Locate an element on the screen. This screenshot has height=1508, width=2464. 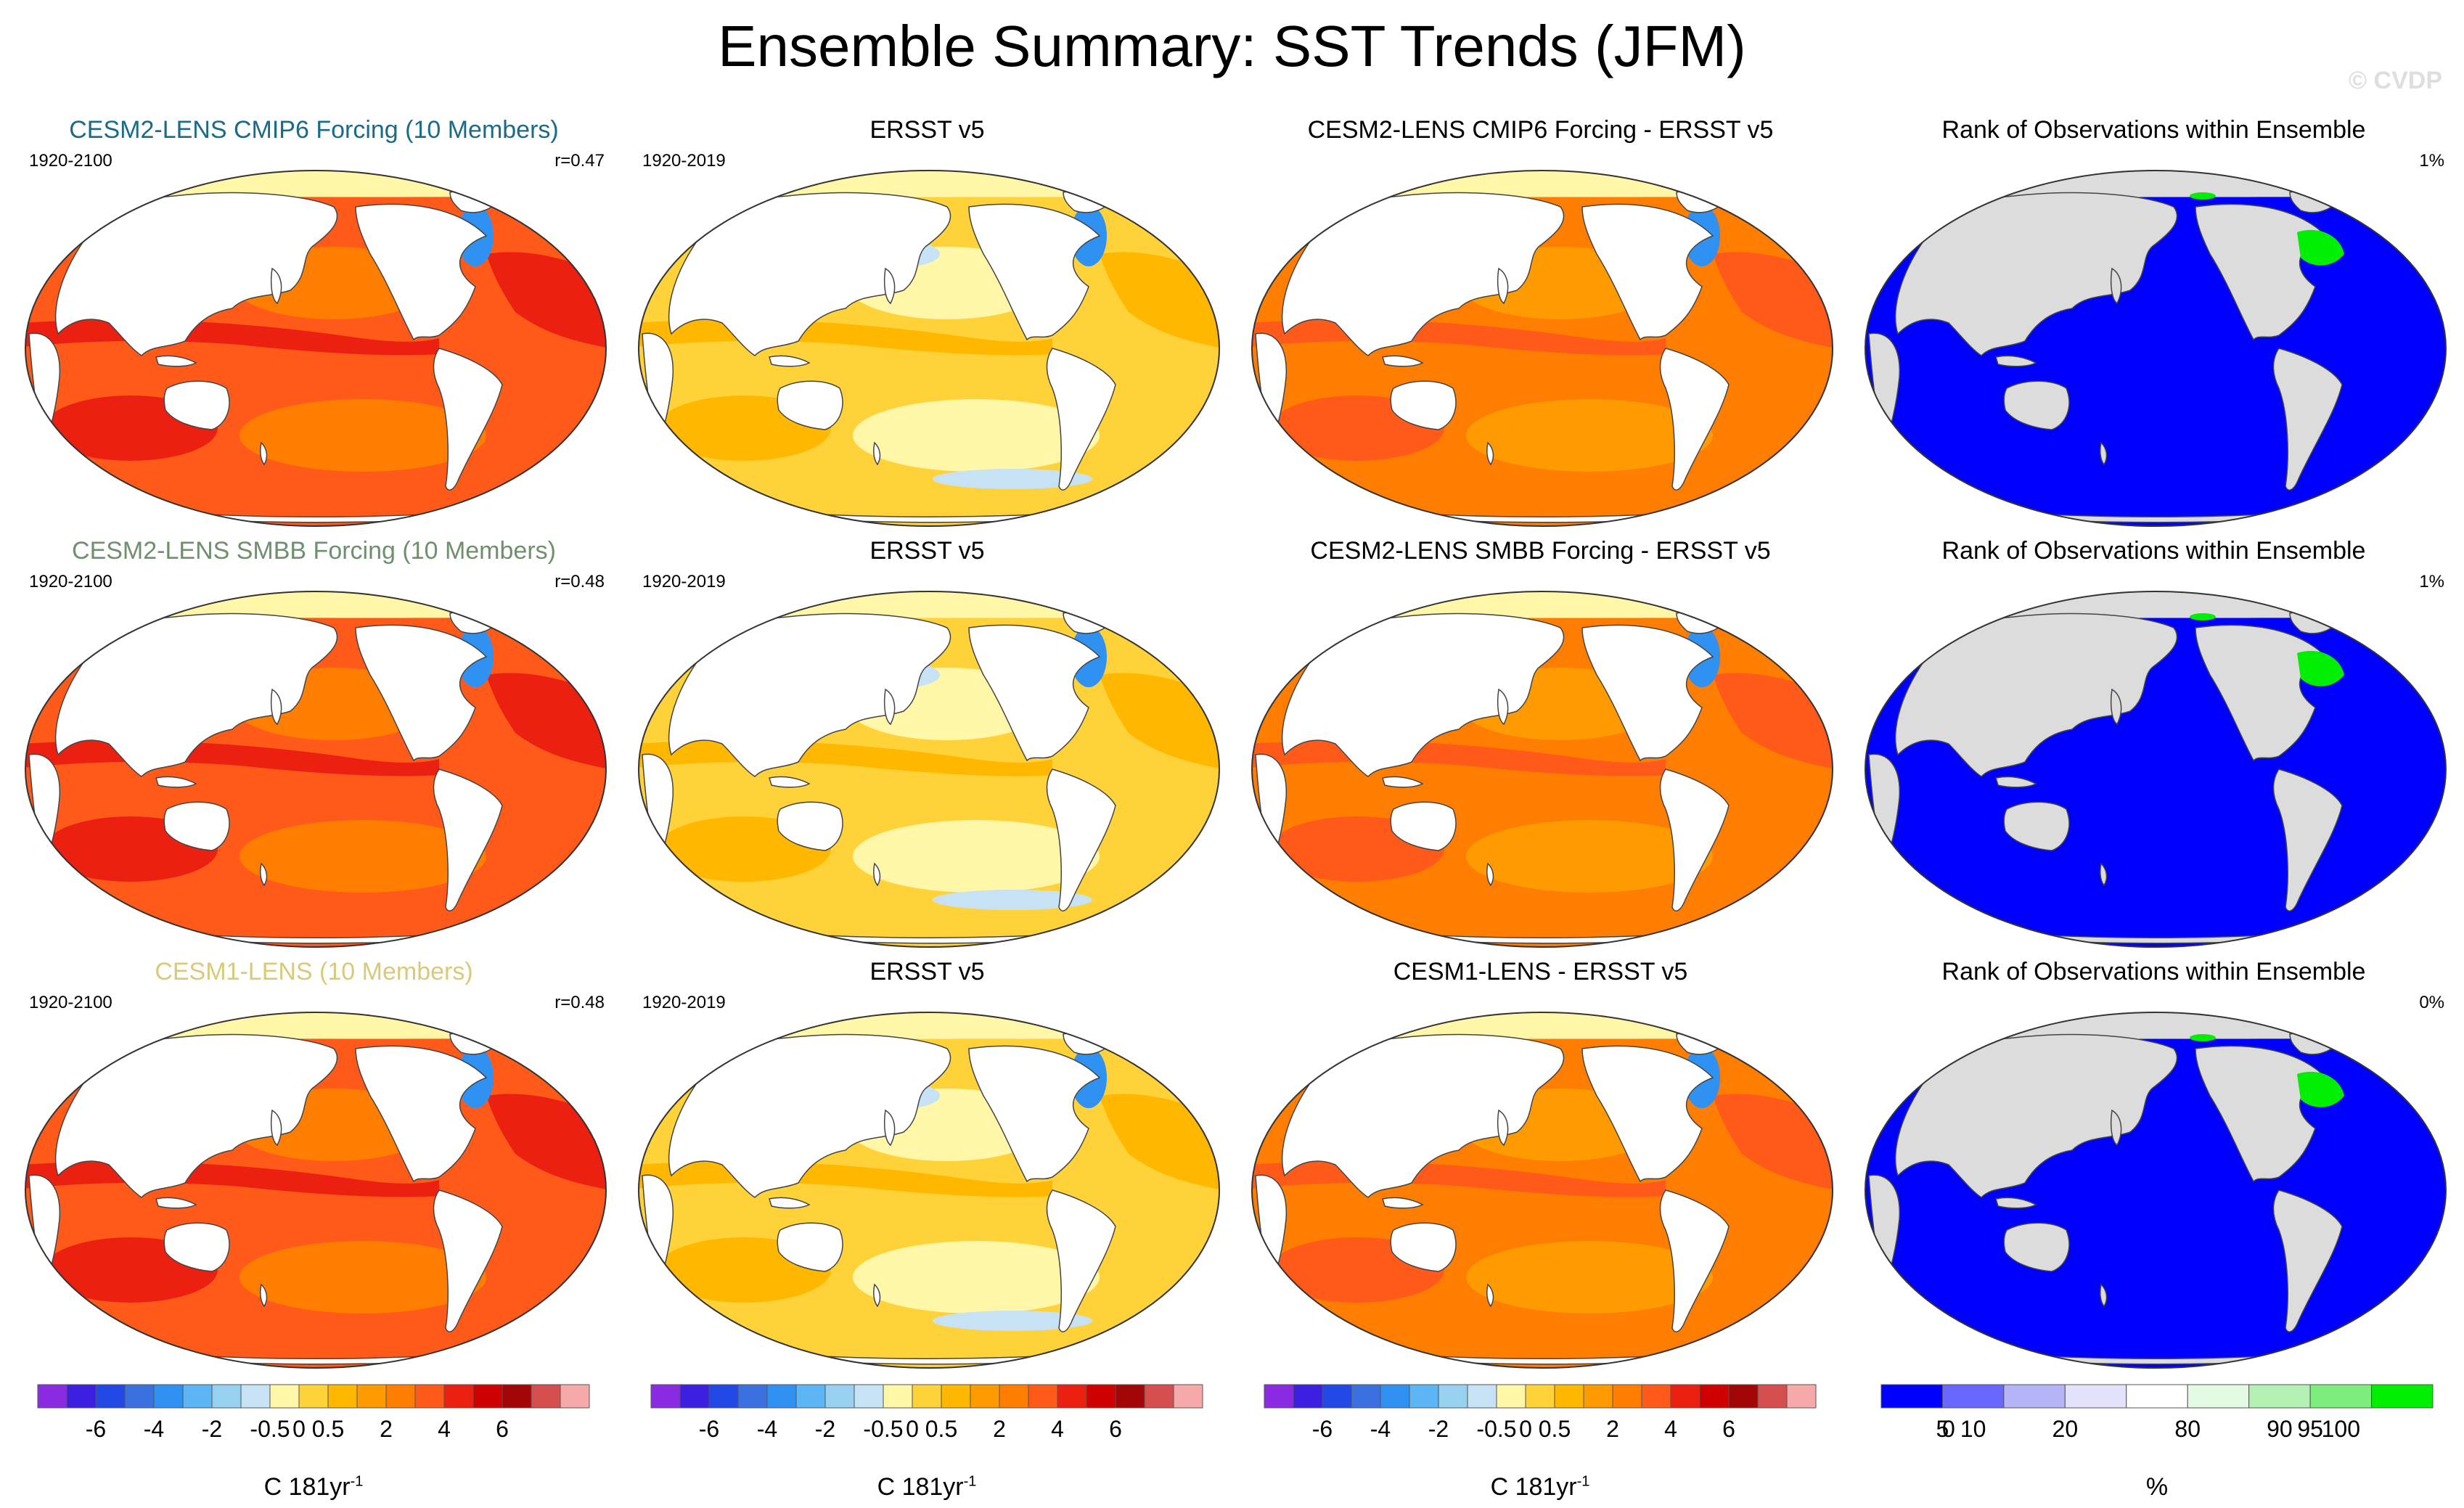
land-namerica is located at coordinates (1034, 1114).